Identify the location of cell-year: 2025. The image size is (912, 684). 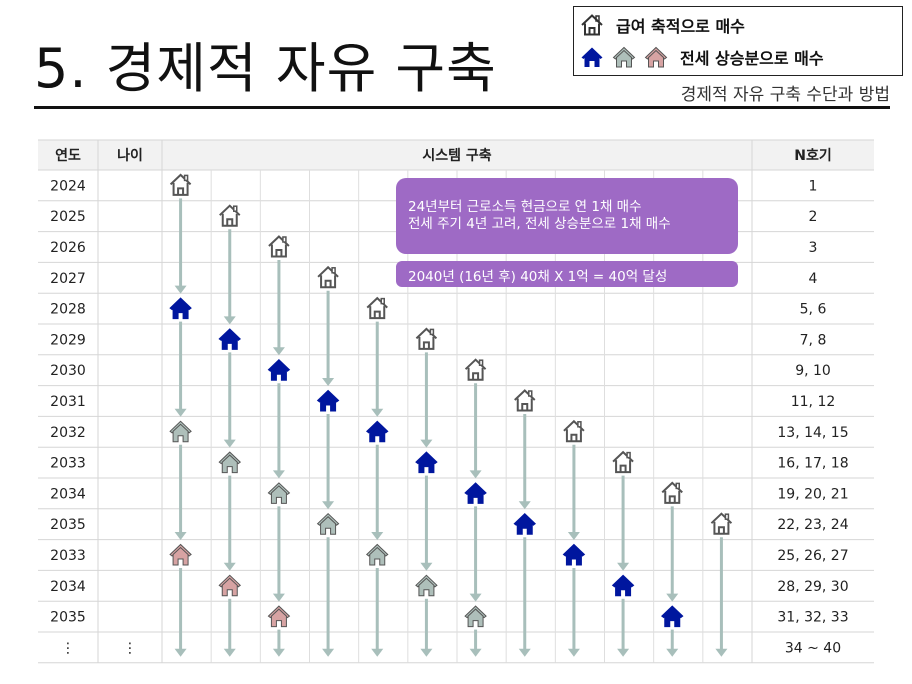
(68, 217).